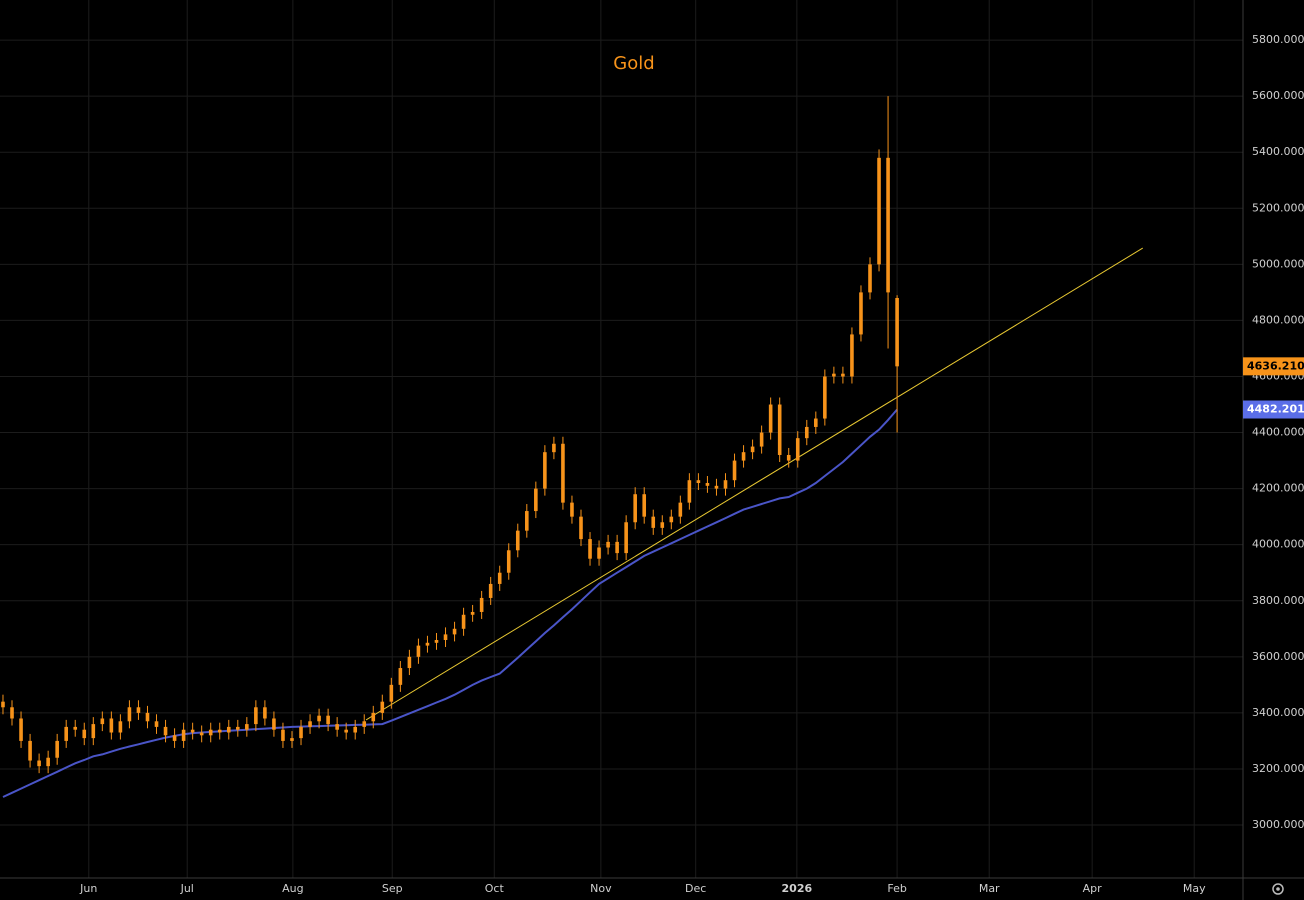  I want to click on ma-price-box, so click(1273, 409).